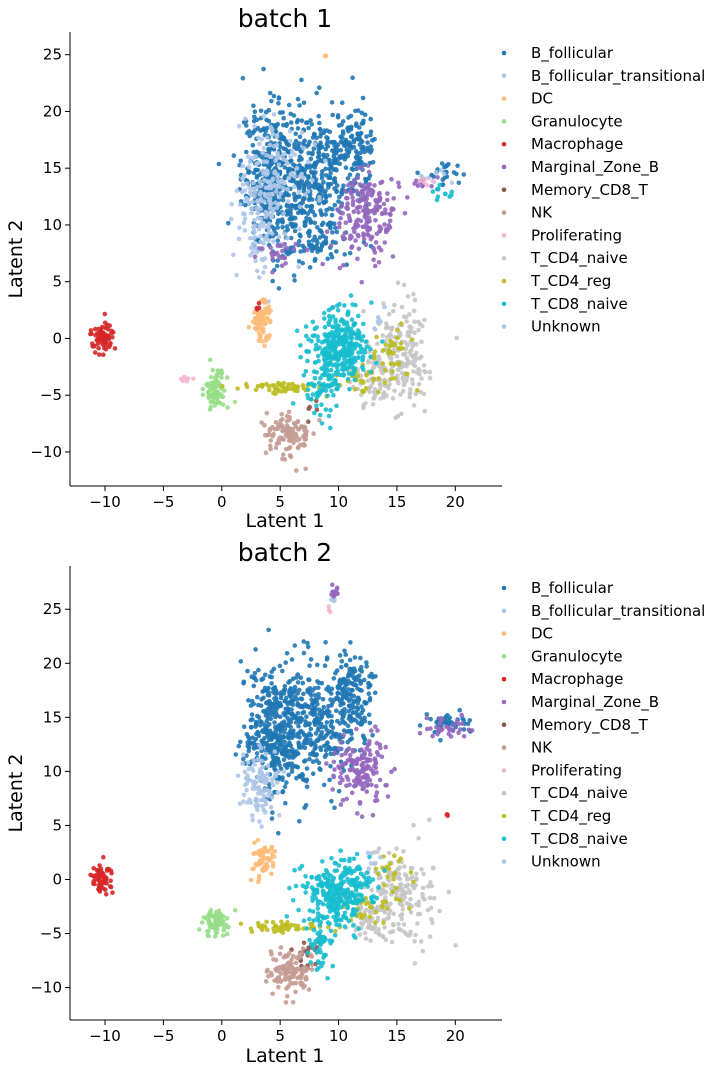  I want to click on x-tick-label: −10, so click(105, 1036).